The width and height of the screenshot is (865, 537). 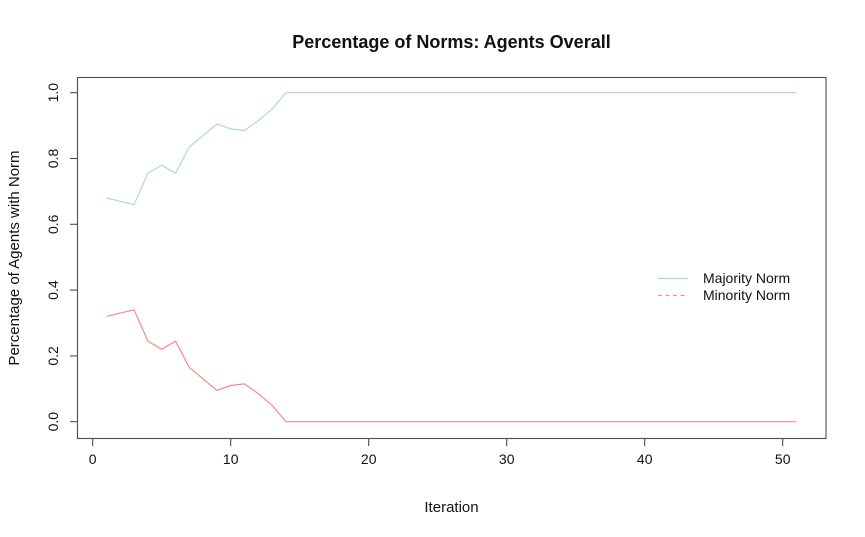 I want to click on y-tick-label: 1.0, so click(x=53, y=93).